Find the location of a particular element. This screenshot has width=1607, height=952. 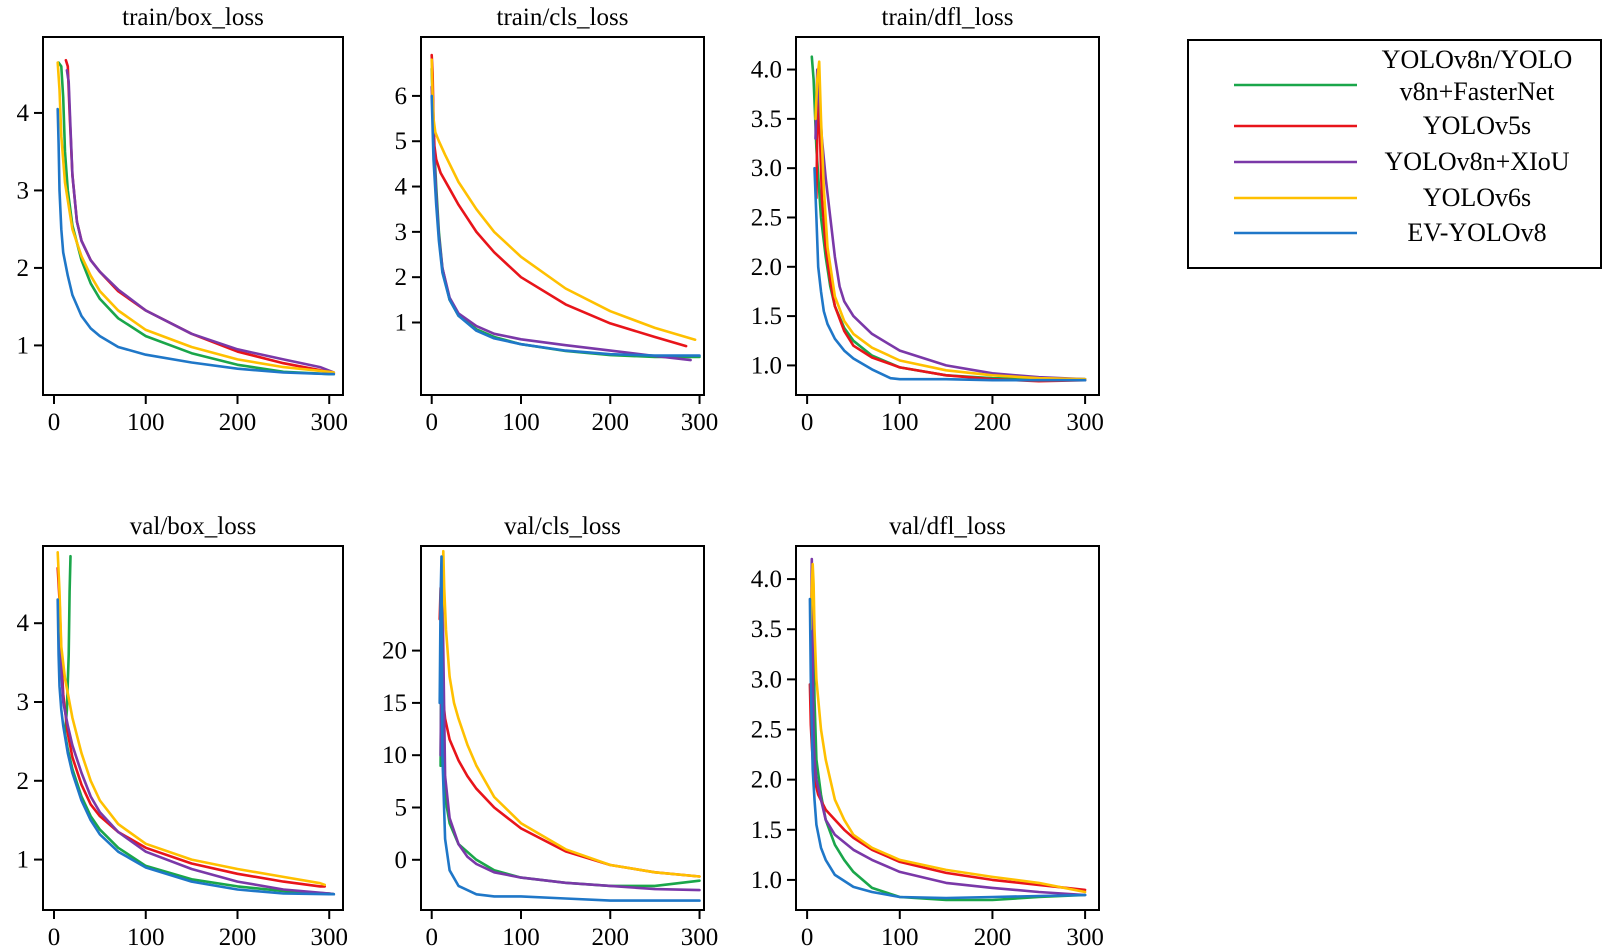

legend-label: EV-YOLOv8 is located at coordinates (1476, 232).